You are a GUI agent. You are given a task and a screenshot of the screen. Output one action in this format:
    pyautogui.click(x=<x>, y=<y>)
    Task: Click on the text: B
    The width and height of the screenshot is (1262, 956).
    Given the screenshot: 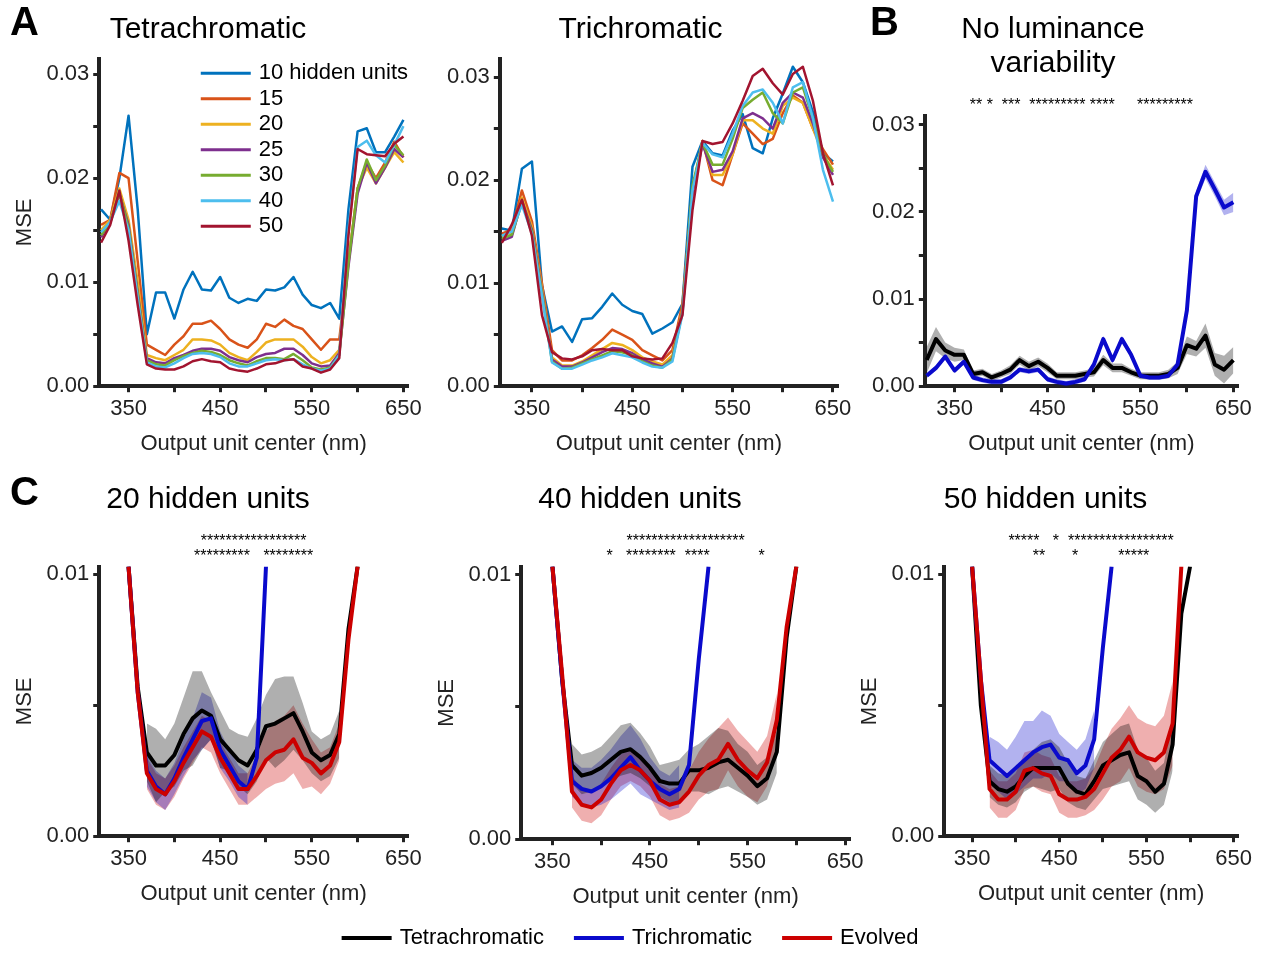 What is the action you would take?
    pyautogui.click(x=884, y=22)
    